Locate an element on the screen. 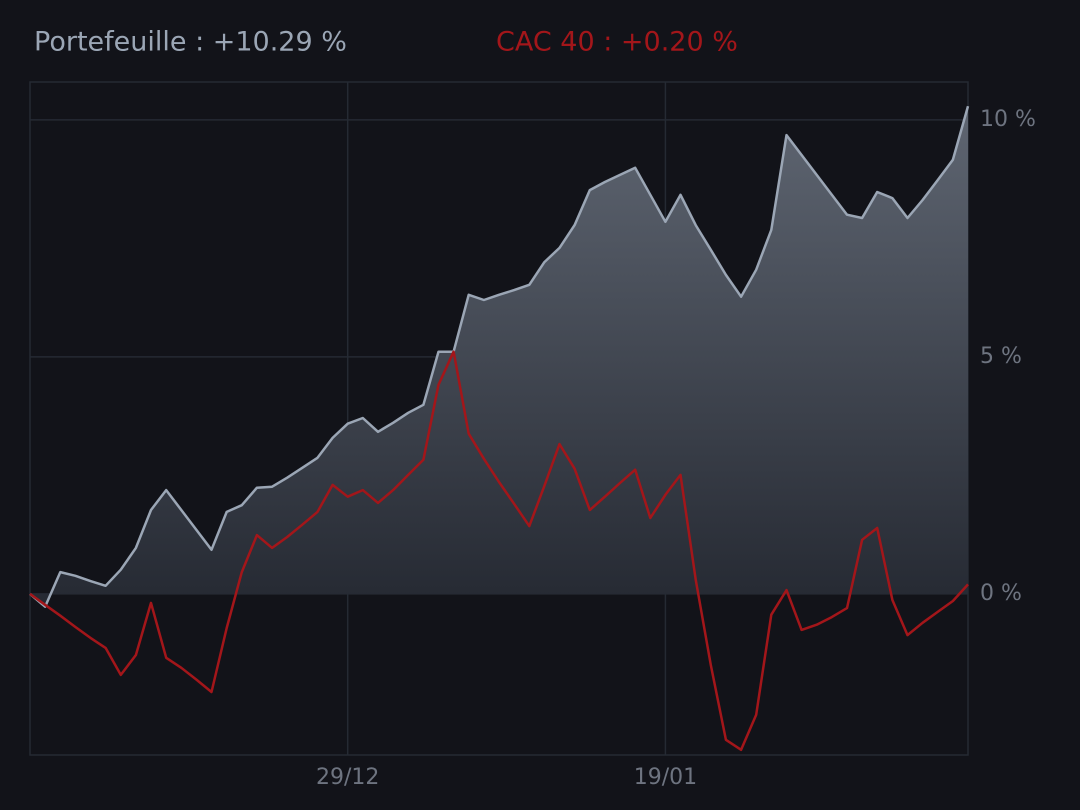 Image resolution: width=1080 pixels, height=810 pixels. y-tick-label: 5 % is located at coordinates (1001, 356).